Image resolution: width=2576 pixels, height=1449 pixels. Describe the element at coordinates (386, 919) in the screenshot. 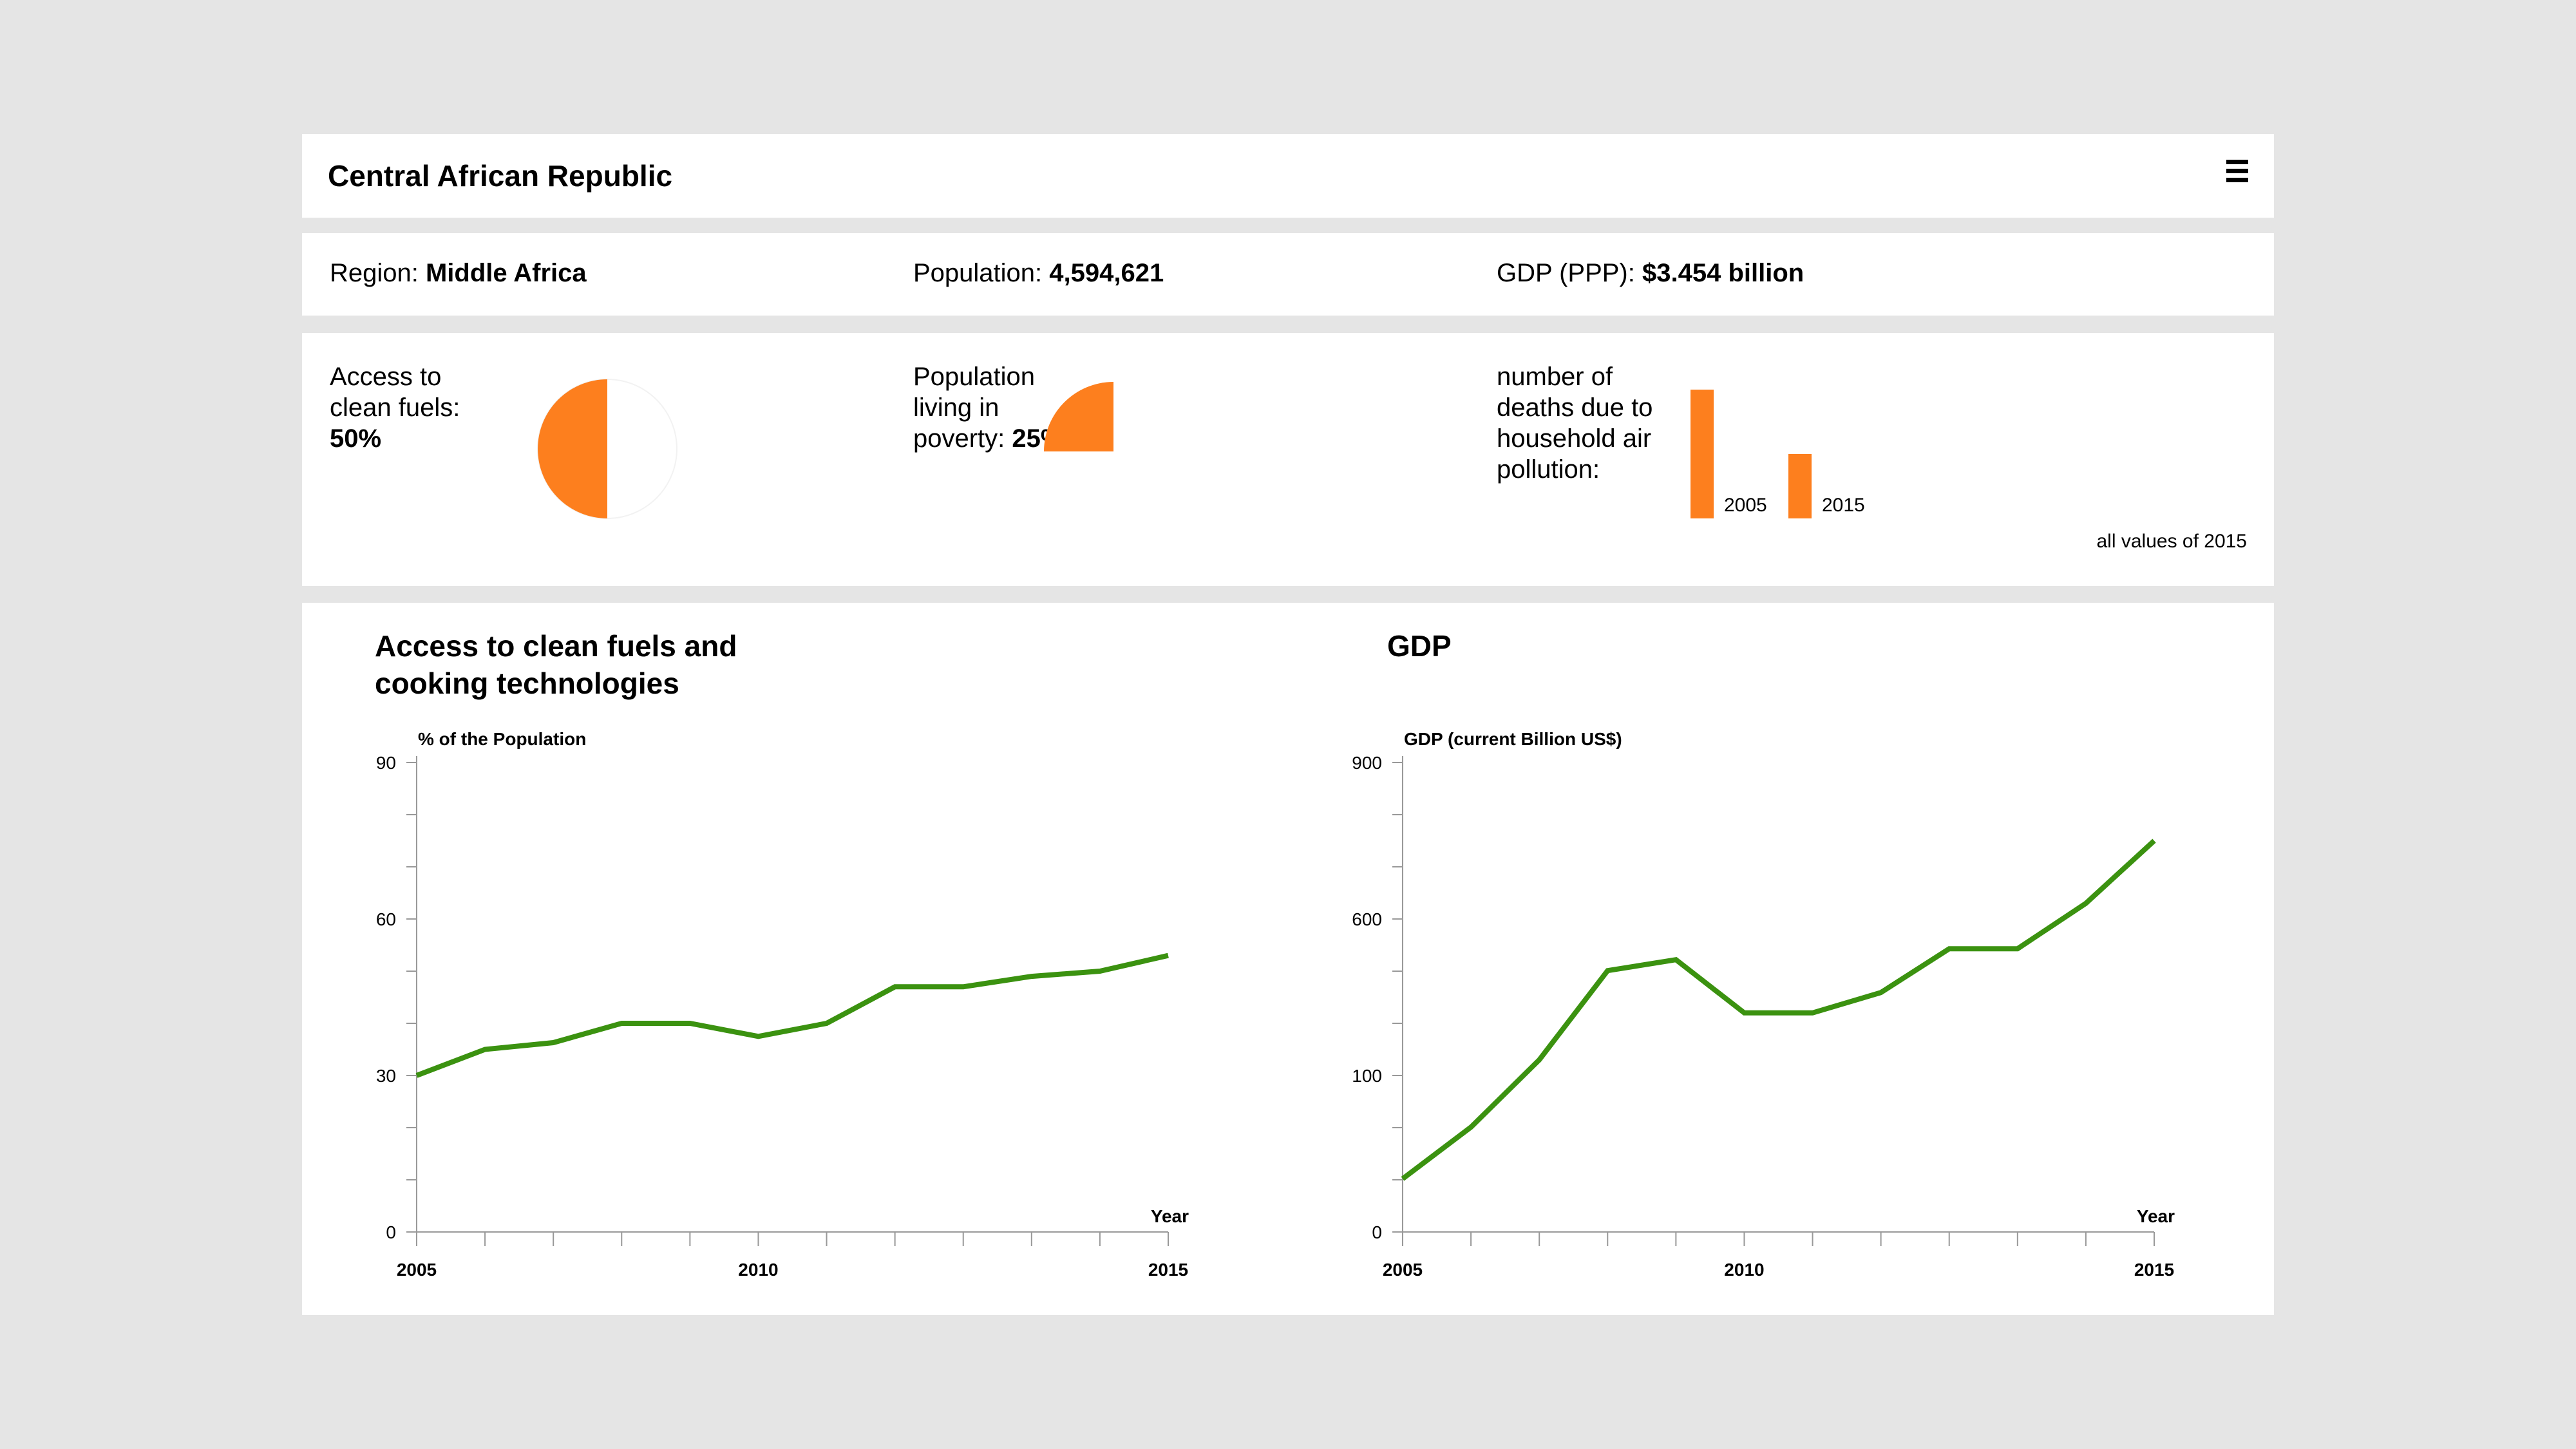

I see `clean-fuels-y-tick-label: 60` at that location.